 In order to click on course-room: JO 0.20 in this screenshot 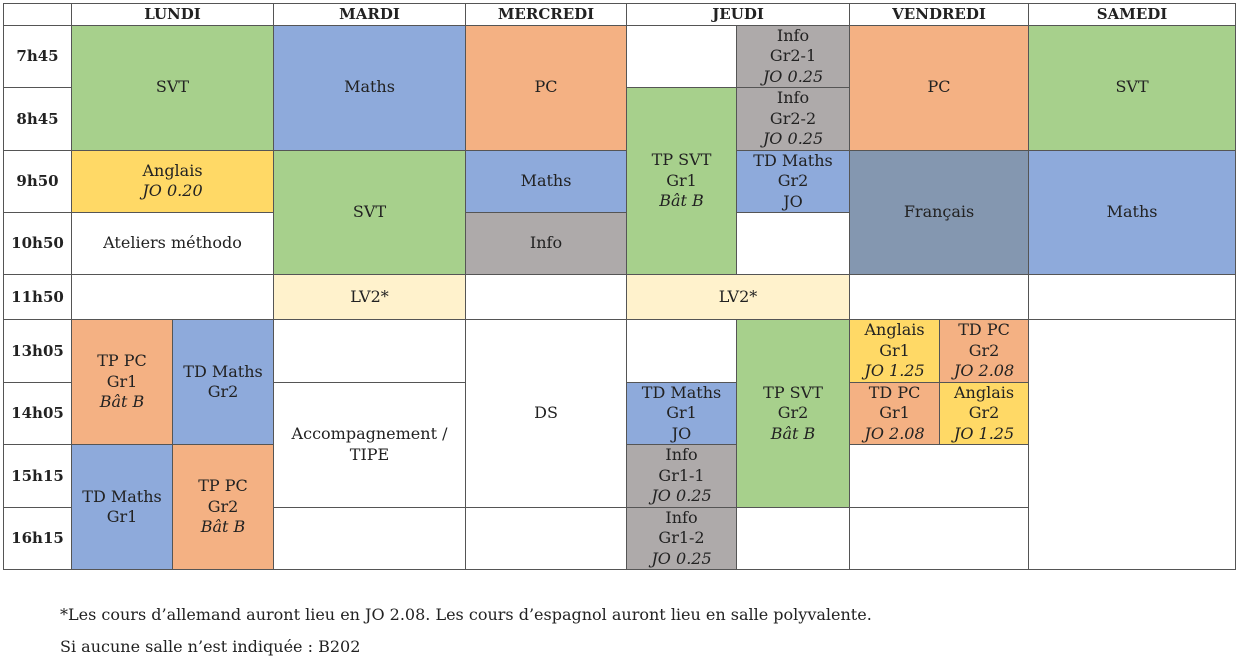, I will do `click(172, 191)`.